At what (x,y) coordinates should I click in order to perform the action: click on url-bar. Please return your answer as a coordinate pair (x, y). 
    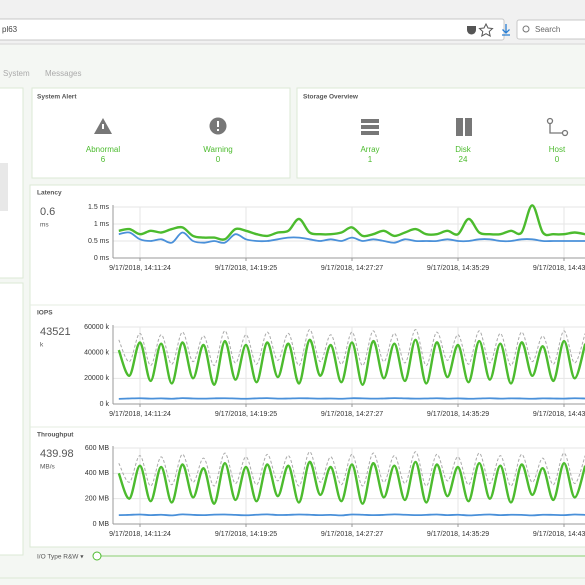
    Looking at the image, I should click on (252, 29).